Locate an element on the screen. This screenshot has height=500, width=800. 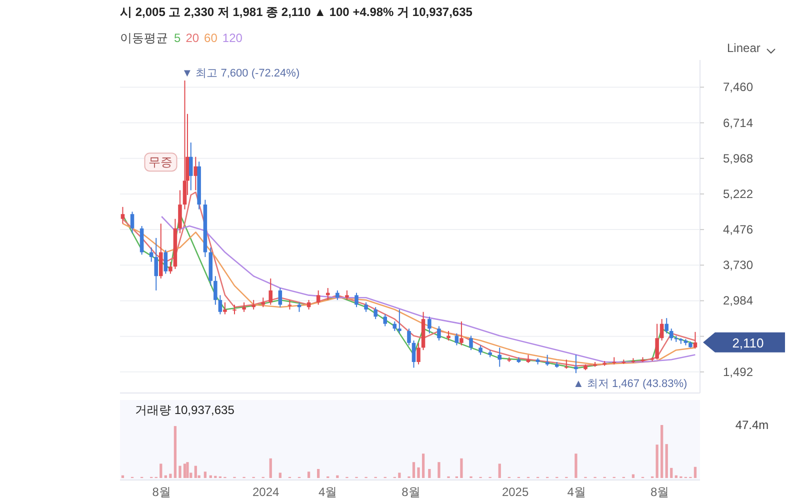
y-tick-label: 5,968 is located at coordinates (738, 158).